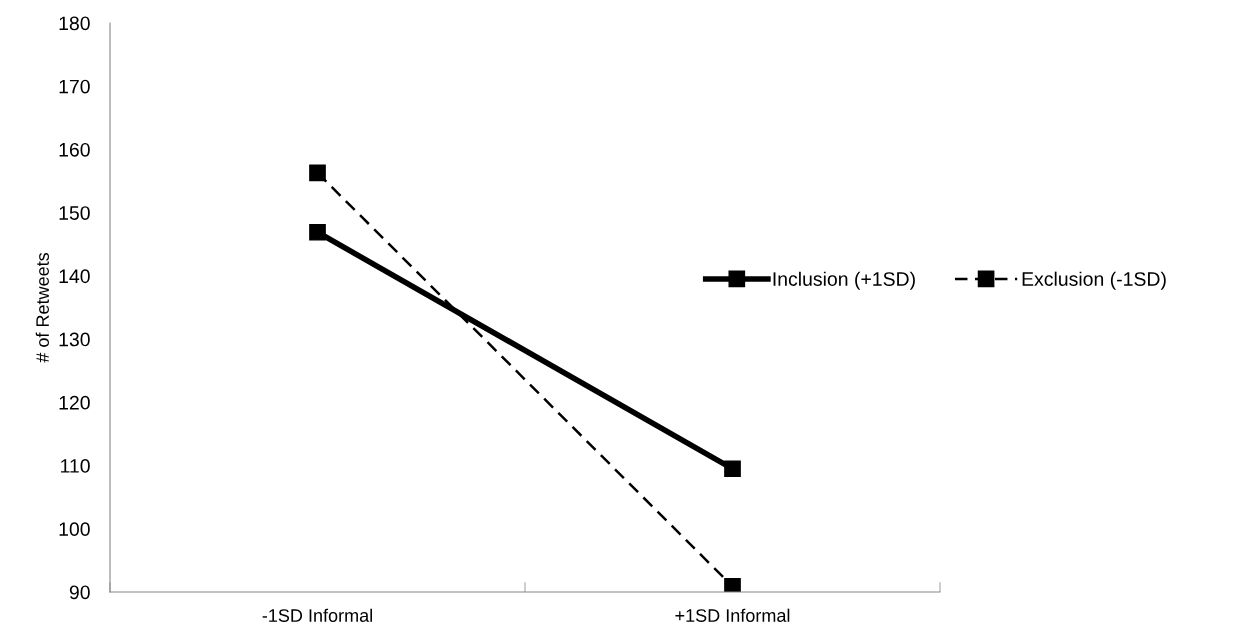  I want to click on y-tick-label: 110, so click(75, 466).